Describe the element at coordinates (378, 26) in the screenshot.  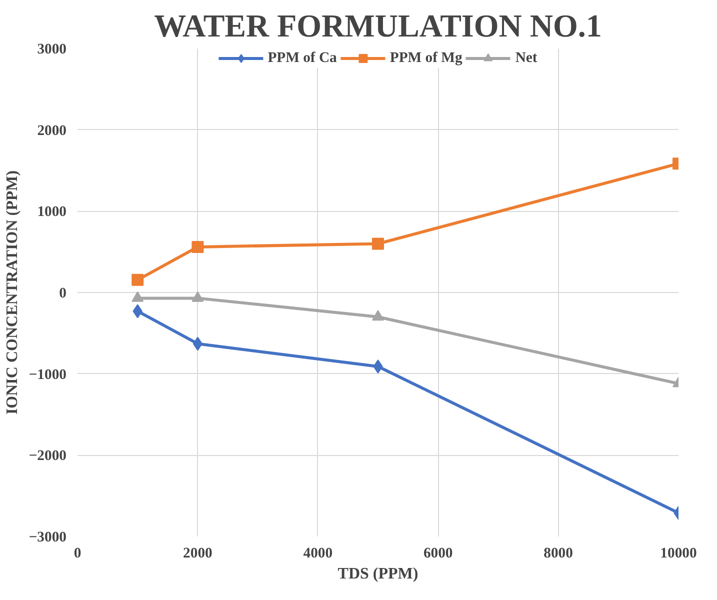
I see `chart-title: WATER FORMULATION NO.1` at that location.